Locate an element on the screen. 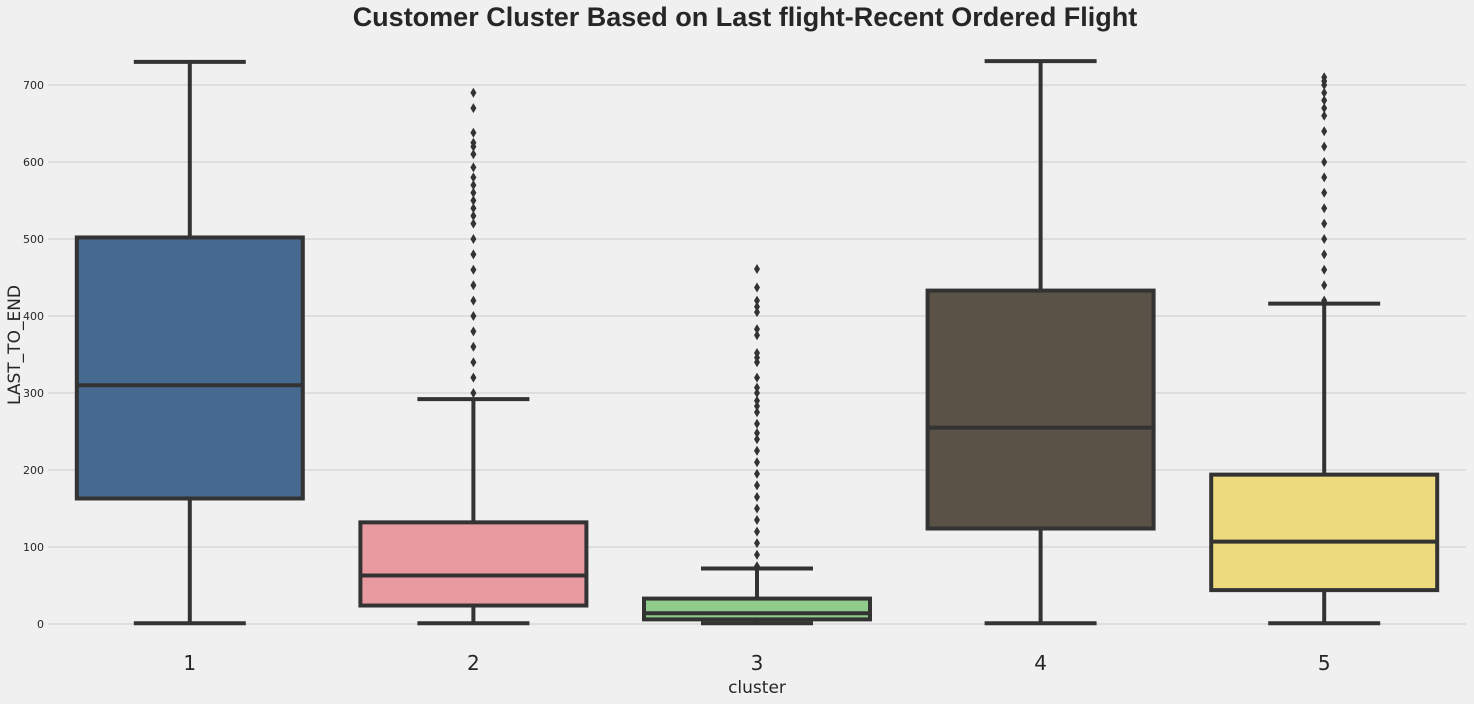 The width and height of the screenshot is (1474, 704). y-tick-label: 100 is located at coordinates (33, 547).